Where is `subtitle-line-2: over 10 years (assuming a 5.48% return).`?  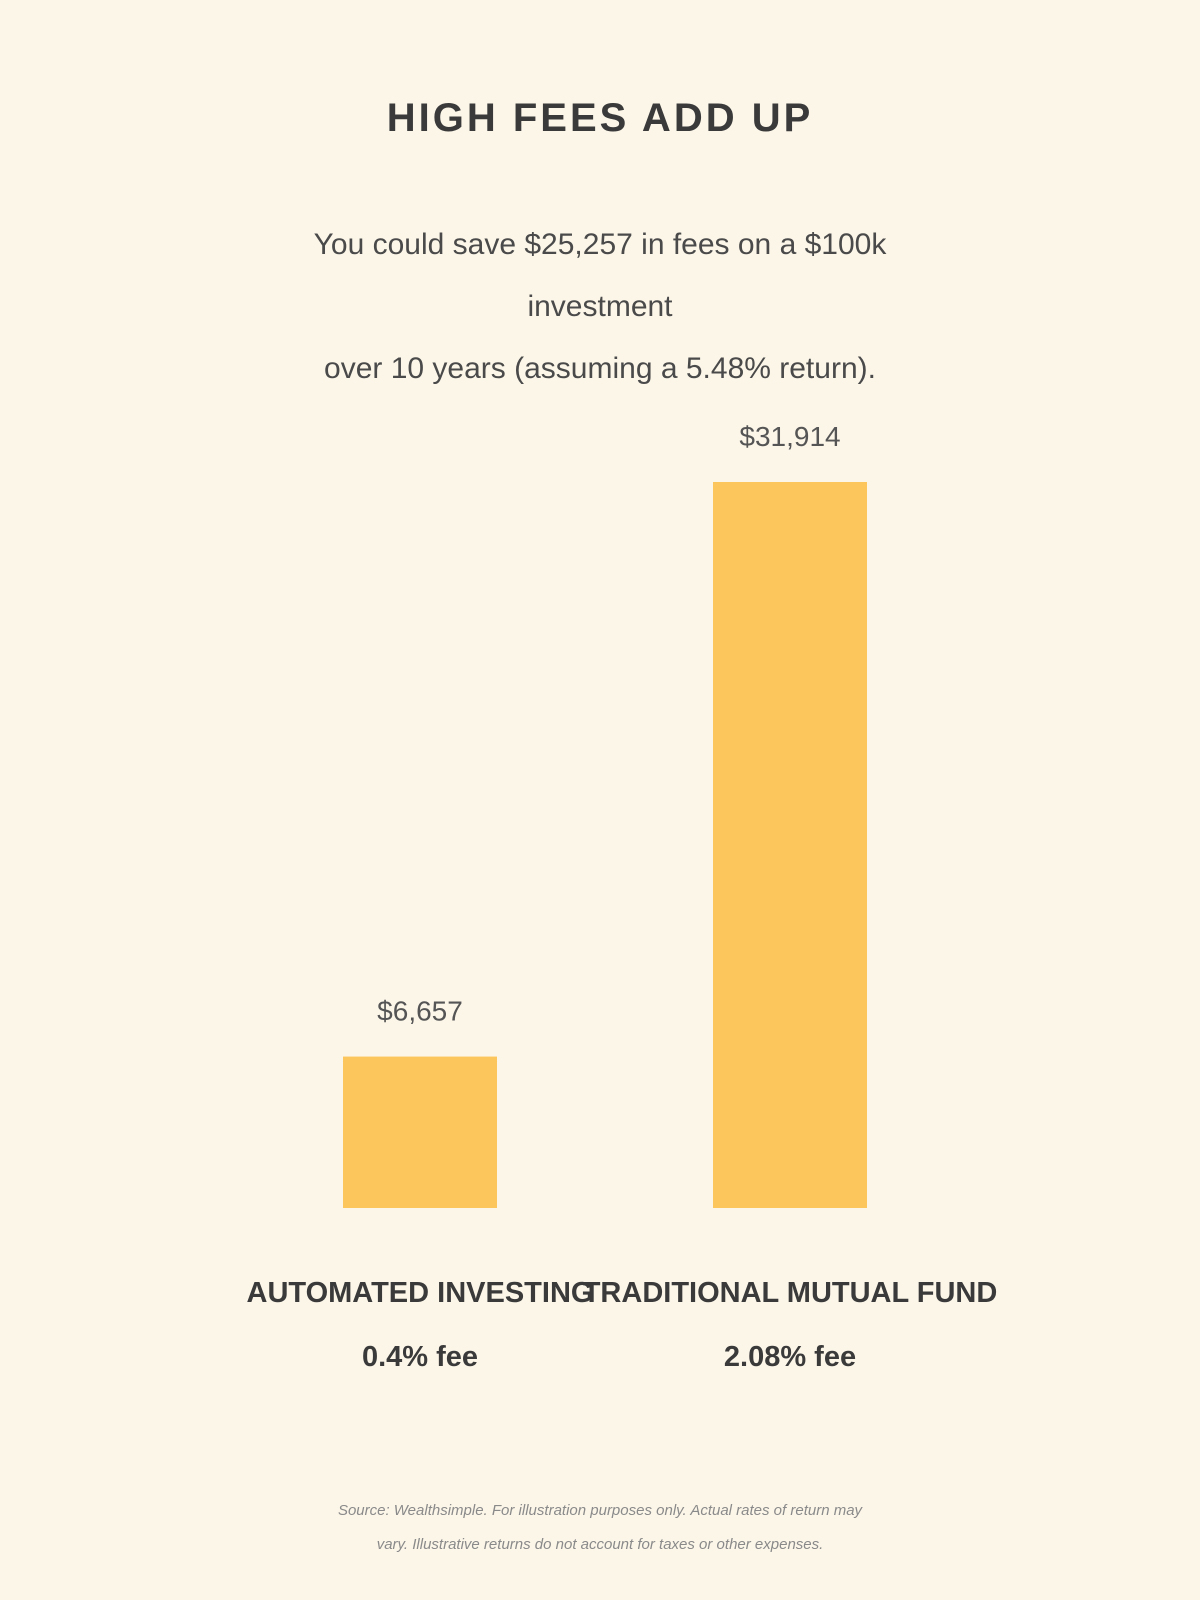
subtitle-line-2: over 10 years (assuming a 5.48% return). is located at coordinates (600, 368).